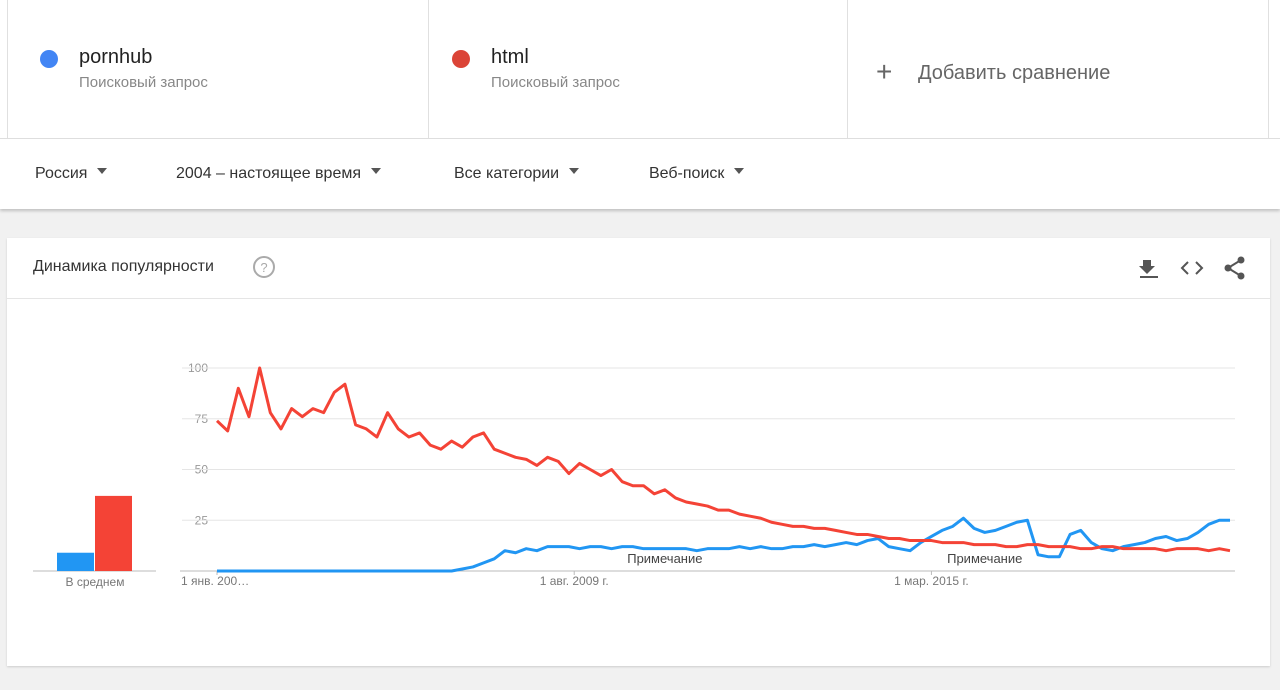 This screenshot has height=690, width=1280. What do you see at coordinates (931, 581) in the screenshot?
I see `x-tick-label: 1 мар. 2015 г.` at bounding box center [931, 581].